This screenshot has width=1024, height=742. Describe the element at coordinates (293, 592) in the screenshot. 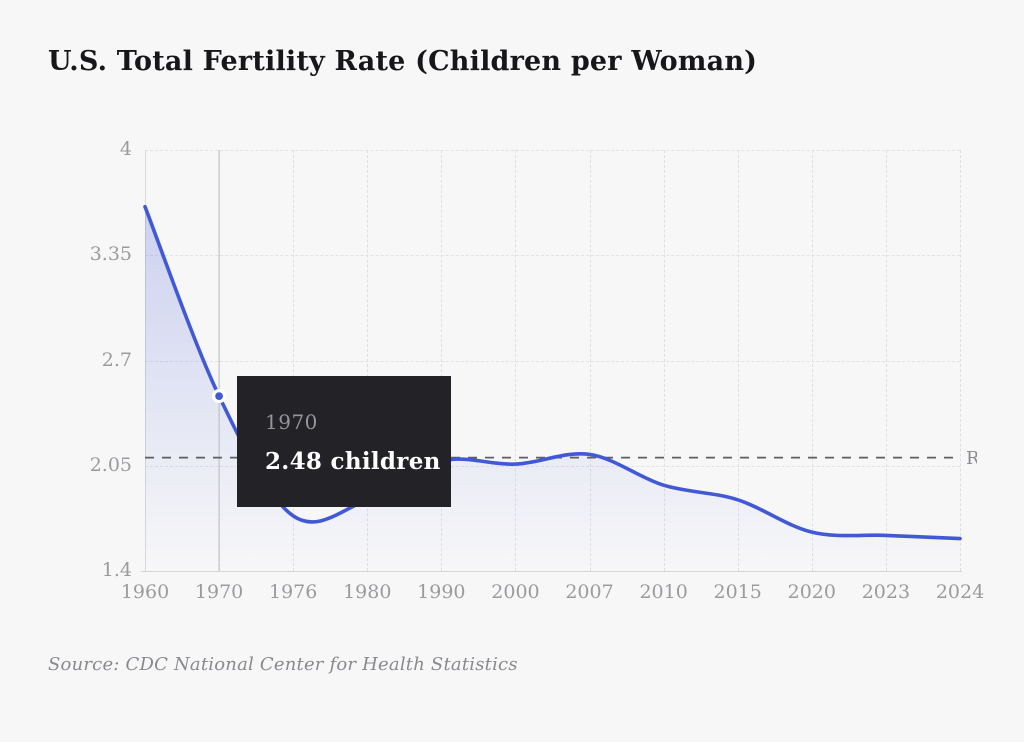

I see `x-axis-label: 1976` at that location.